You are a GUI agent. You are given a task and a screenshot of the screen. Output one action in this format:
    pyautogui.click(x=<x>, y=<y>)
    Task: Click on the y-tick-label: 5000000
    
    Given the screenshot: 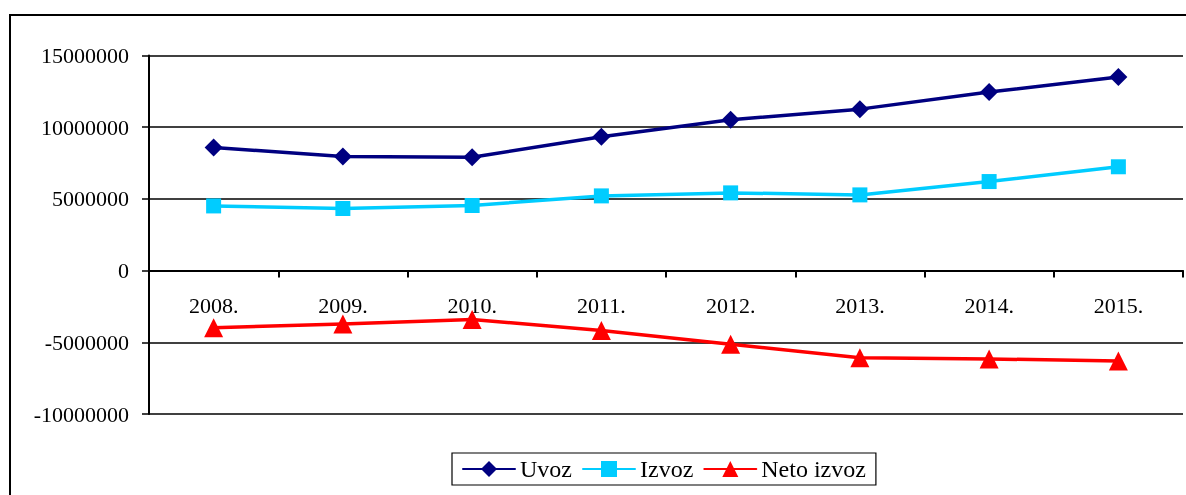 What is the action you would take?
    pyautogui.click(x=90, y=199)
    